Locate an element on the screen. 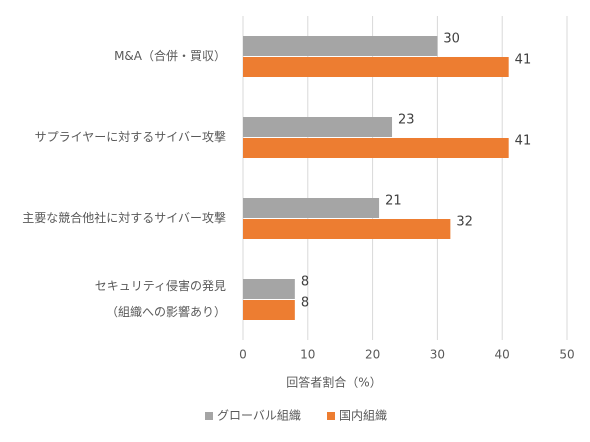  x-tick-label: 0 is located at coordinates (243, 355).